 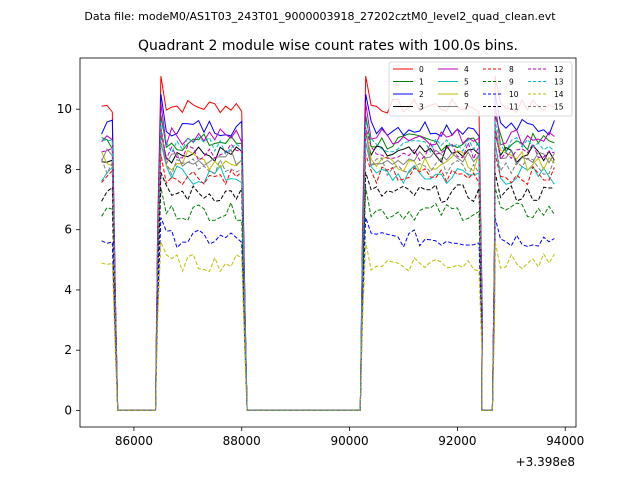 I want to click on legend-label-8: 8, so click(x=511, y=69).